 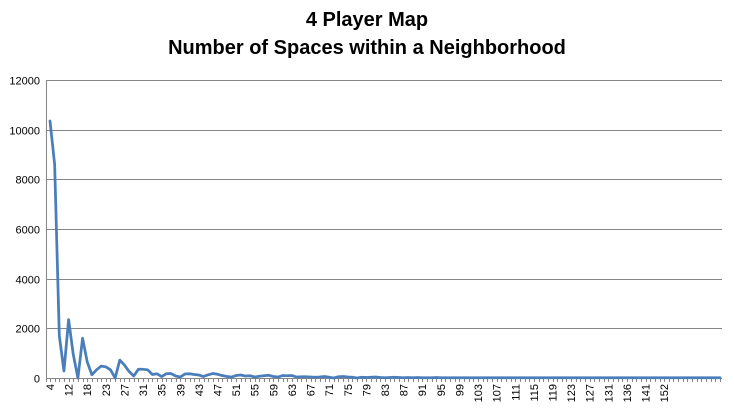 I want to click on x-tick-label: 99, so click(x=460, y=390).